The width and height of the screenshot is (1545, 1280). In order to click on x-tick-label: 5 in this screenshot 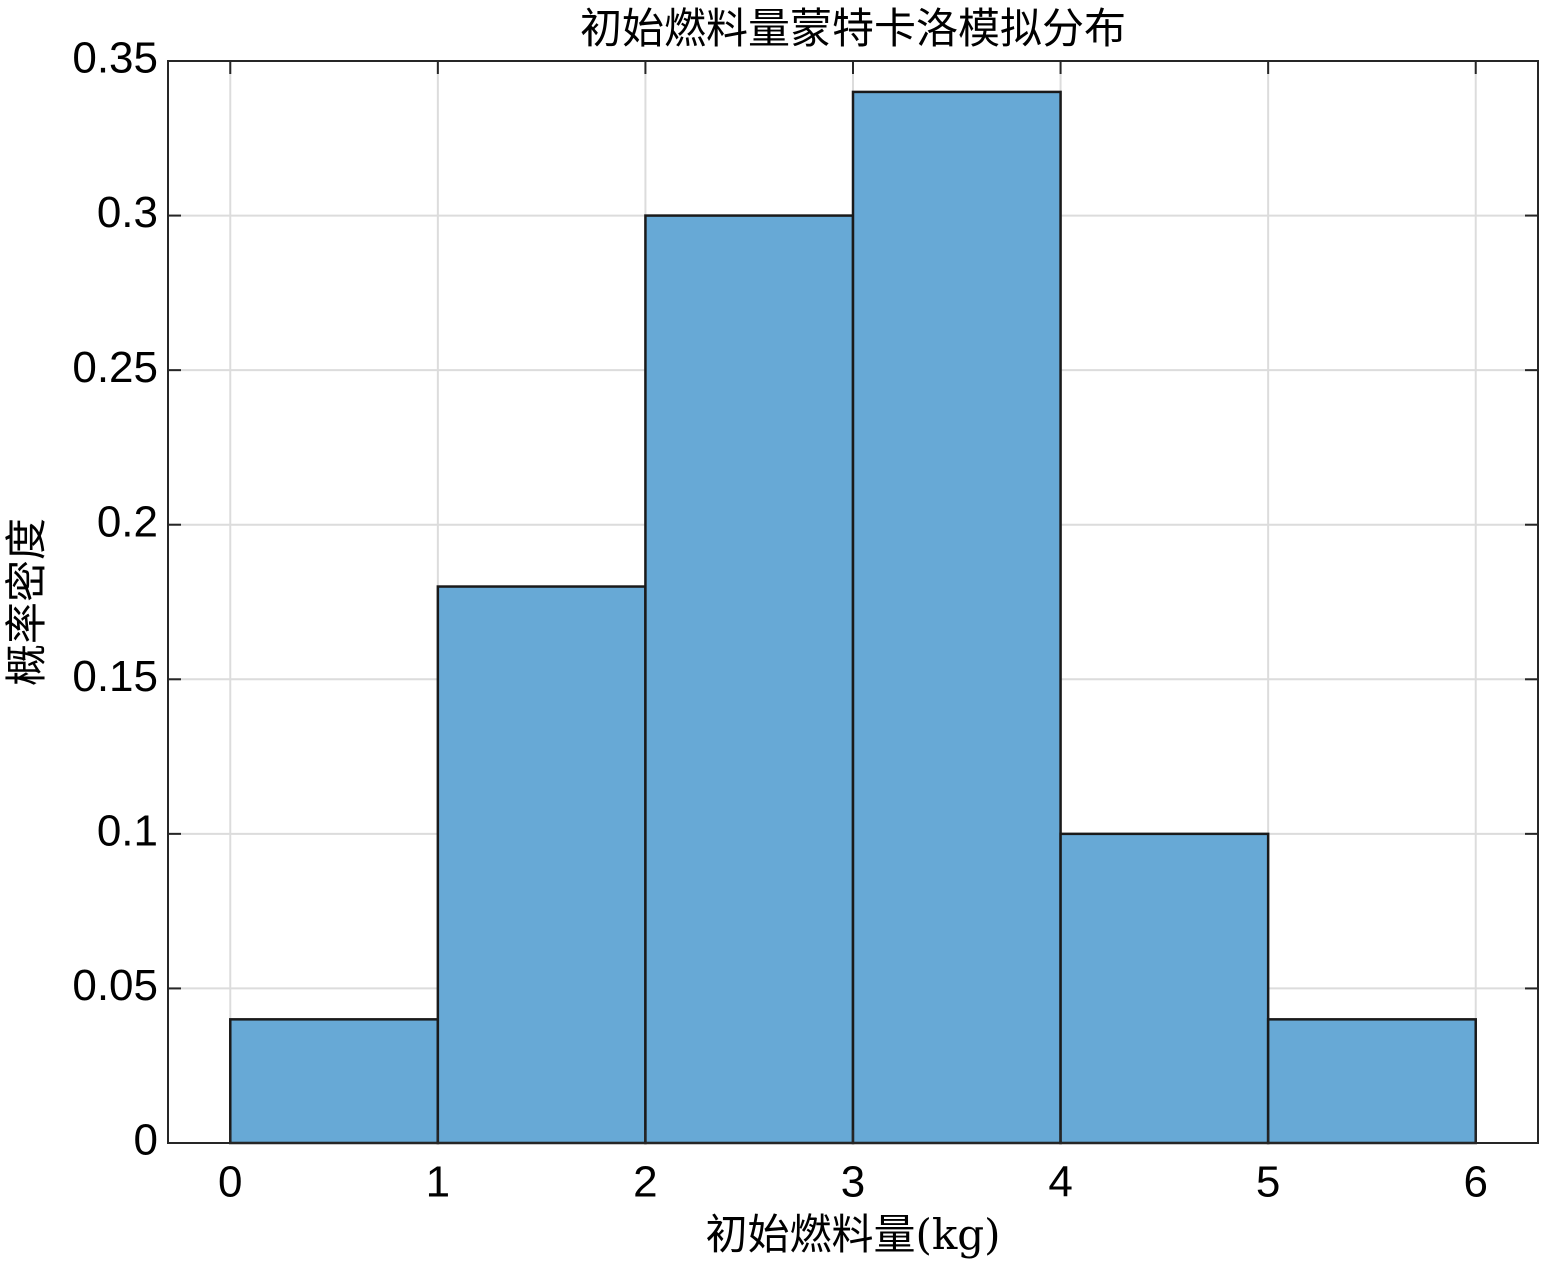, I will do `click(1268, 1182)`.